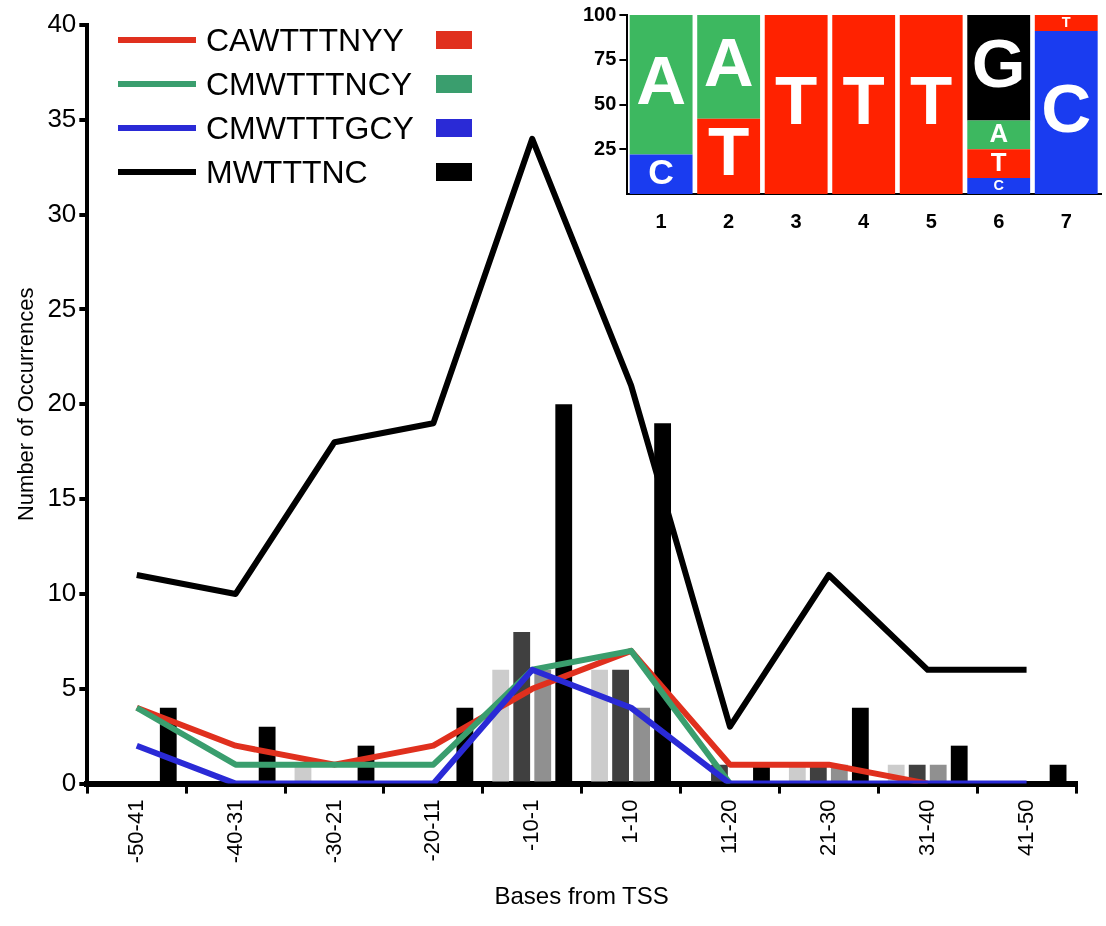 This screenshot has width=1106, height=926. I want to click on y-tick-label: 40, so click(62, 23).